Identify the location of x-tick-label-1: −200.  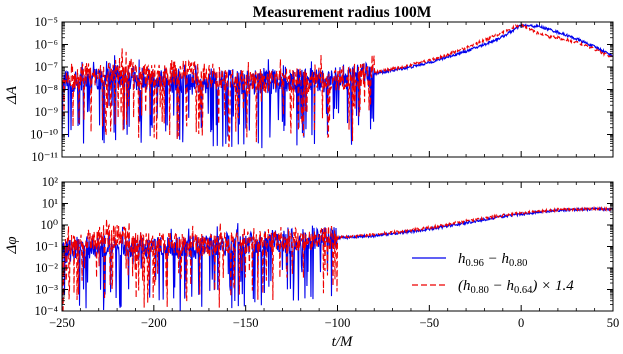
(154, 323).